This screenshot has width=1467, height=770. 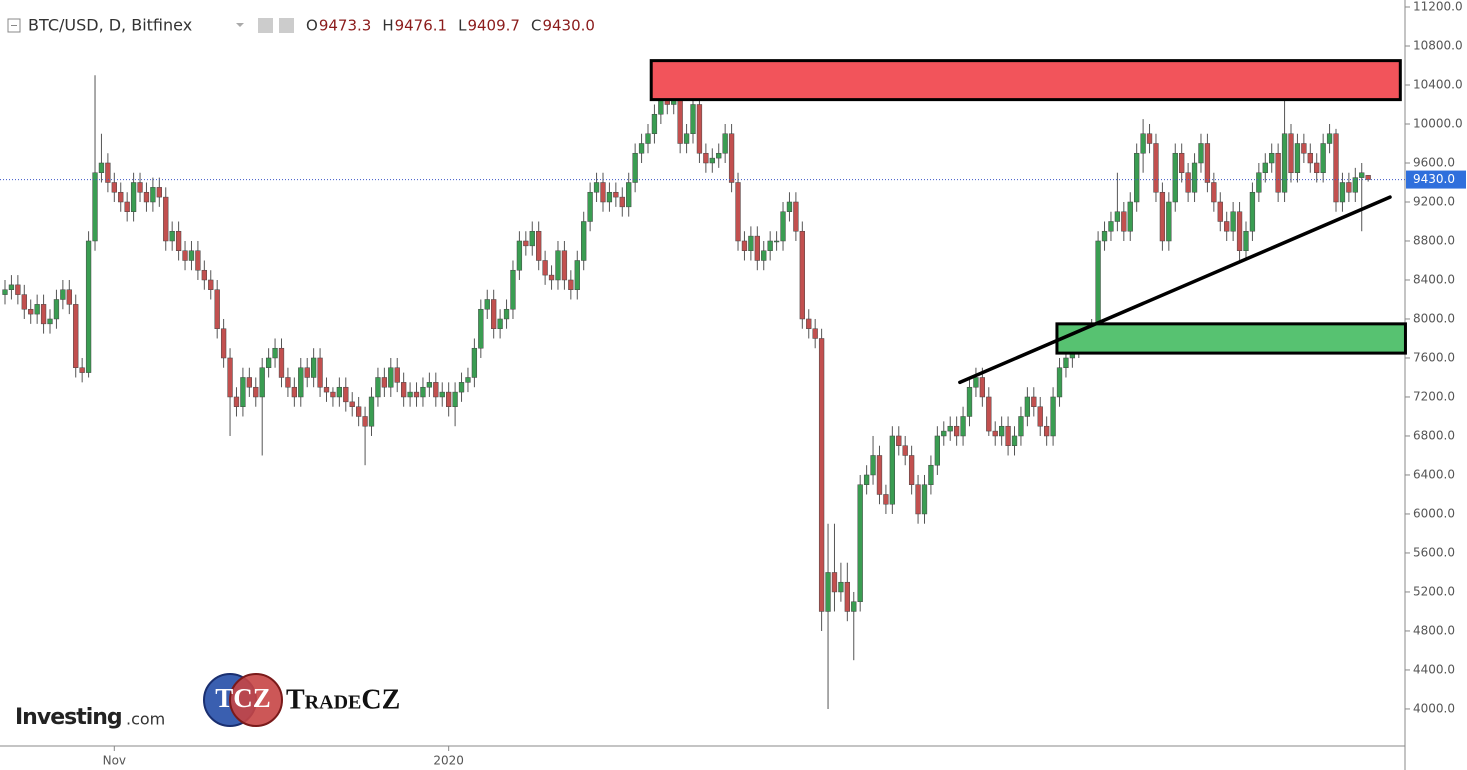 What do you see at coordinates (240, 25) in the screenshot?
I see `dropdown` at bounding box center [240, 25].